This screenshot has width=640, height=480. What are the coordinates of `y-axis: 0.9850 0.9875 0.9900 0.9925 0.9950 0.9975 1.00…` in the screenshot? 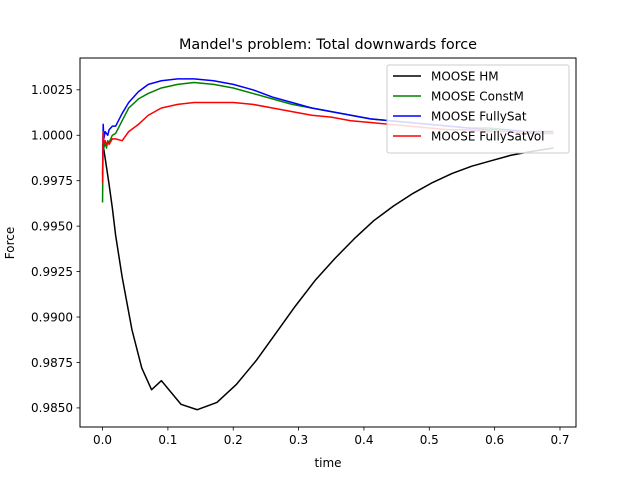 It's located at (55, 249).